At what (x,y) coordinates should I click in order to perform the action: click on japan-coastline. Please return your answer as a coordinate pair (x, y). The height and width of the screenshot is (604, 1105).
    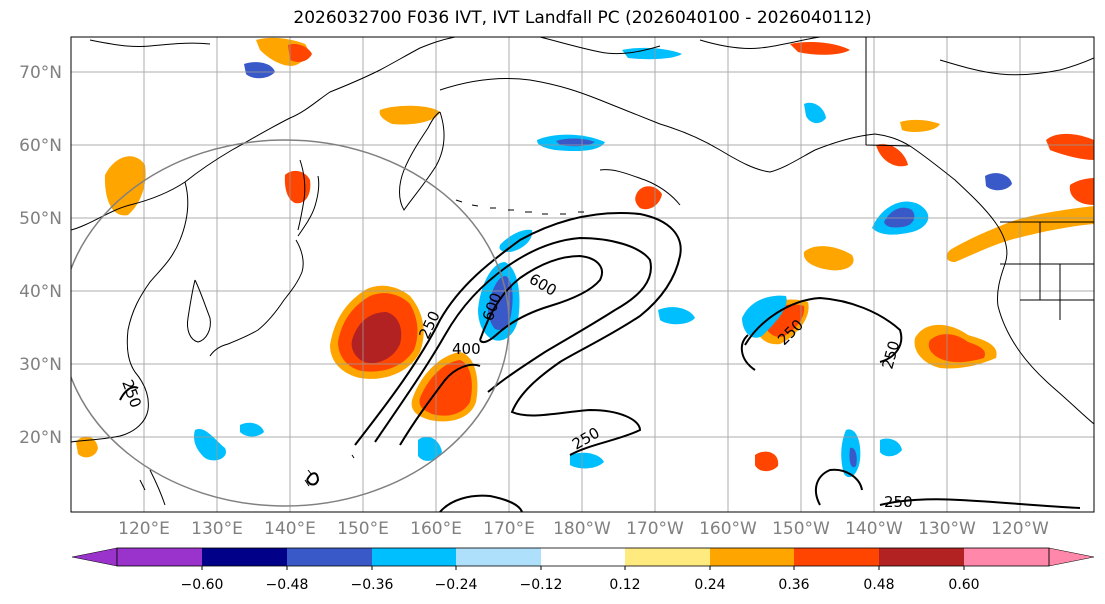
    Looking at the image, I should click on (256, 298).